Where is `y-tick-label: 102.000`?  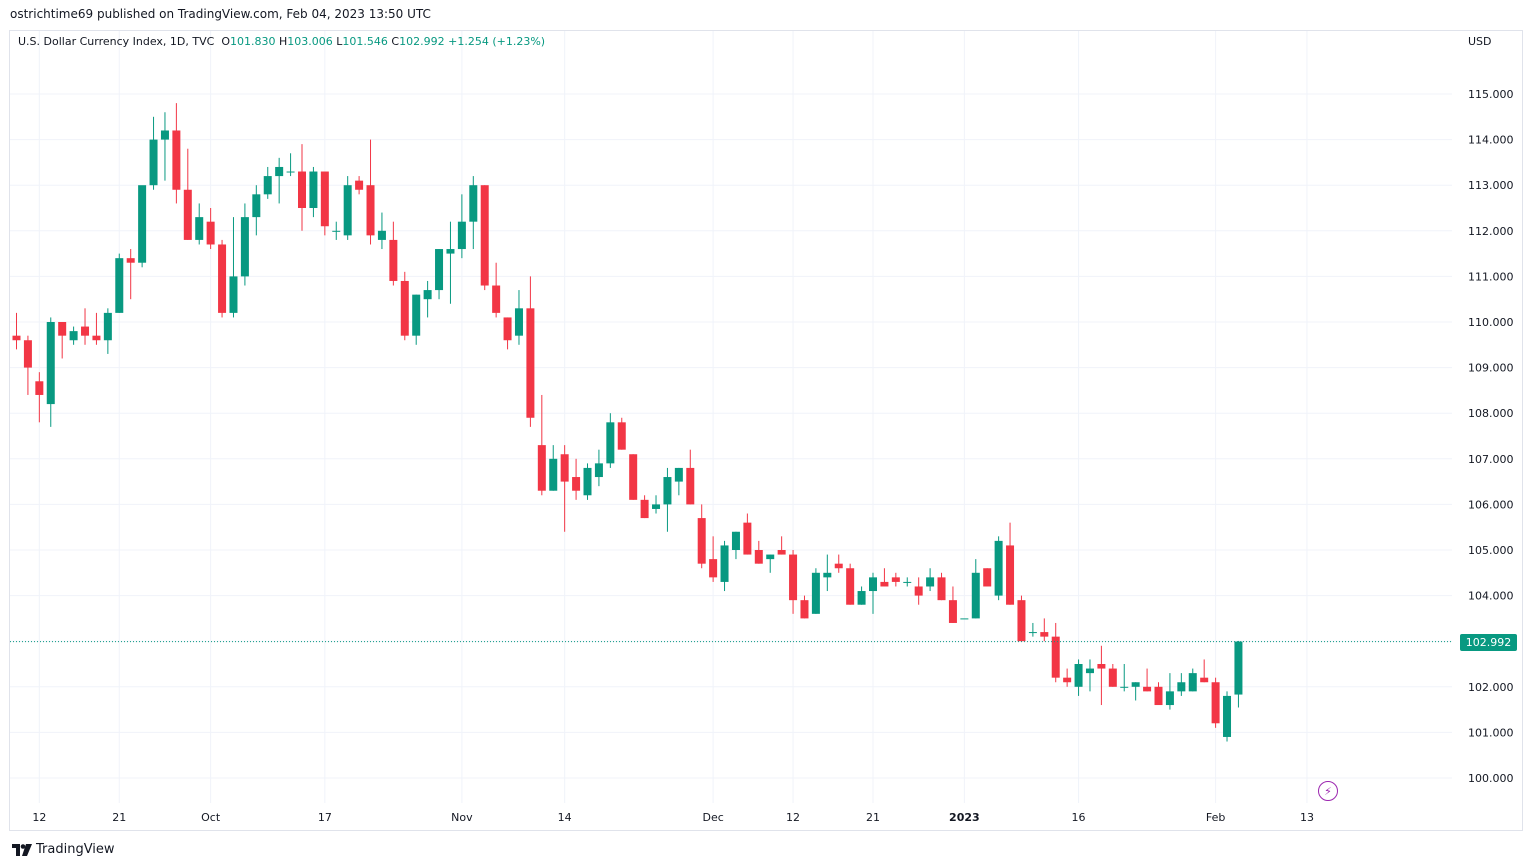 y-tick-label: 102.000 is located at coordinates (1491, 687).